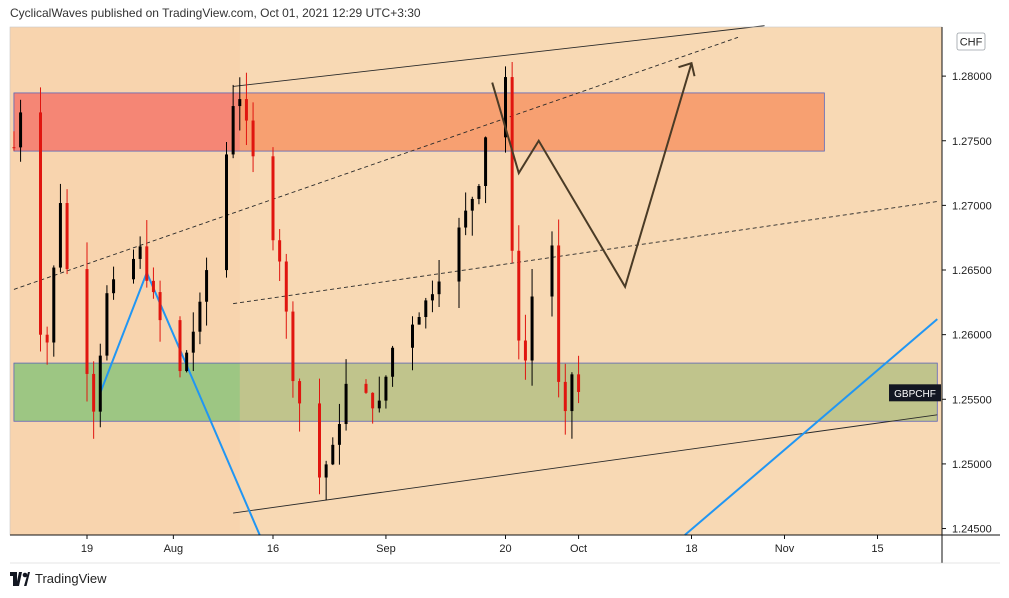  What do you see at coordinates (174, 549) in the screenshot?
I see `x-tick-label: Aug` at bounding box center [174, 549].